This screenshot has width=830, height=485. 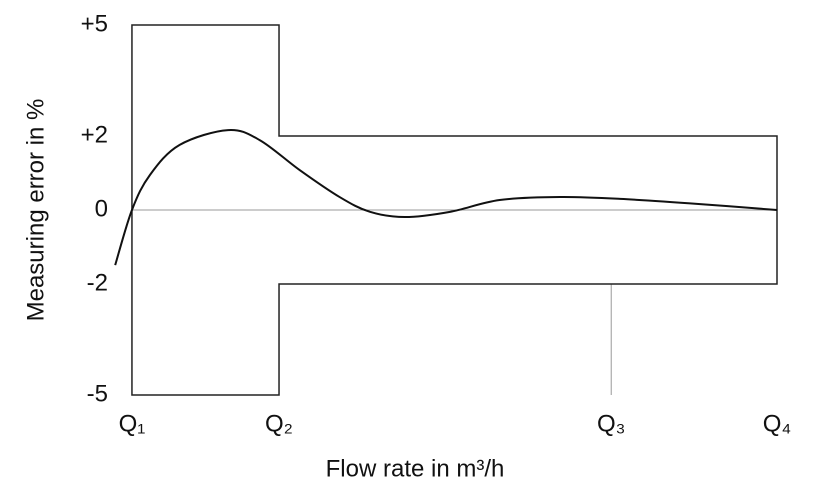 What do you see at coordinates (415, 468) in the screenshot?
I see `x-axis-label: Flow rate in m³/h` at bounding box center [415, 468].